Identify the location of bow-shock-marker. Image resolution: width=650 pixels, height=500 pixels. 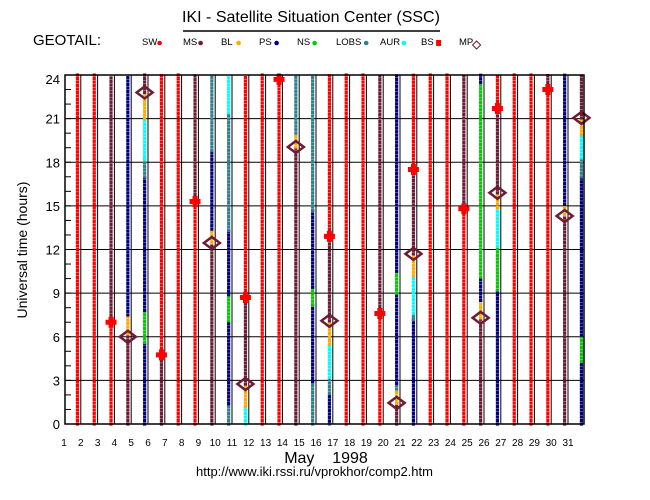
(464, 209).